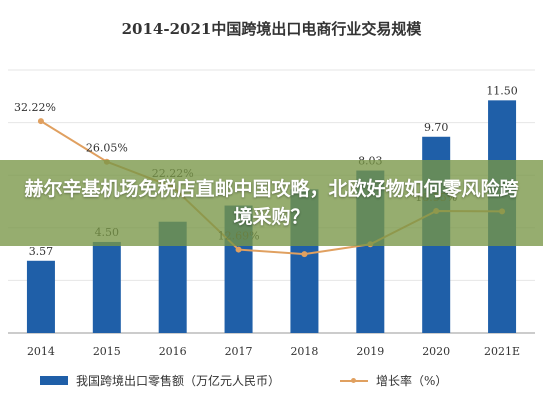 This screenshot has width=543, height=408. Describe the element at coordinates (354, 380) in the screenshot. I see `legend-line-swatch` at that location.